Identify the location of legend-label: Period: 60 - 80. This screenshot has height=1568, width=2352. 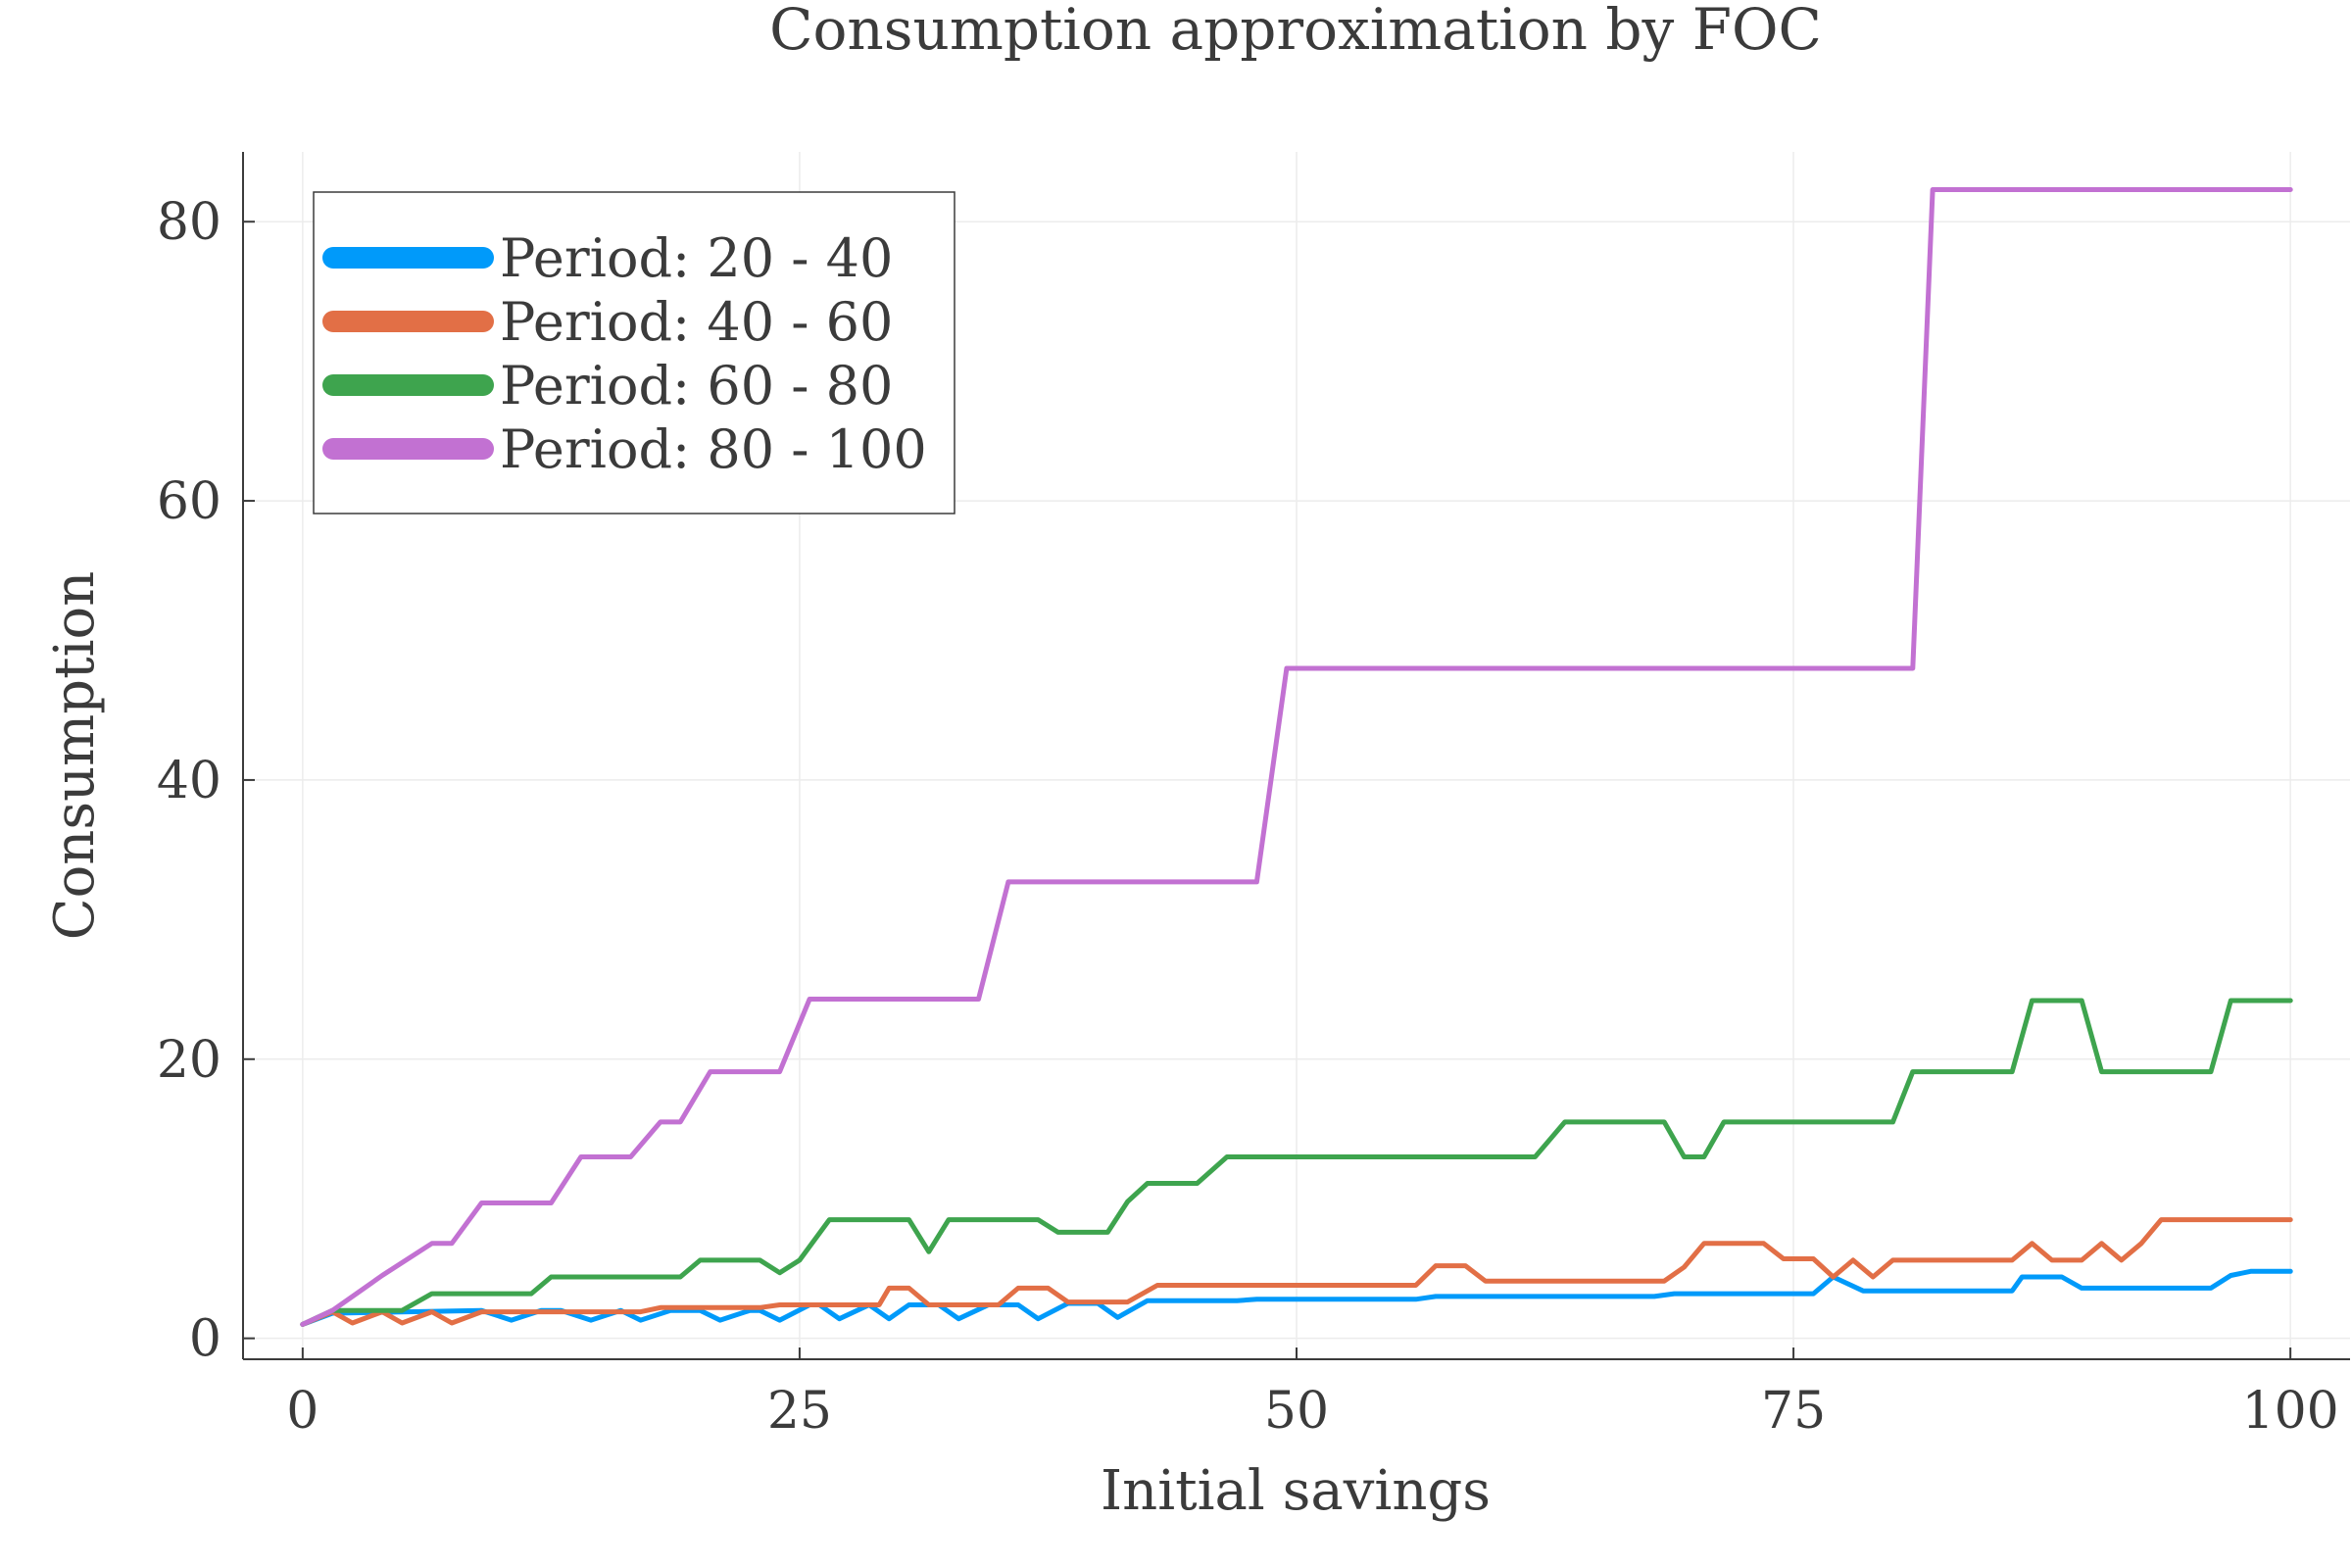
(696, 385).